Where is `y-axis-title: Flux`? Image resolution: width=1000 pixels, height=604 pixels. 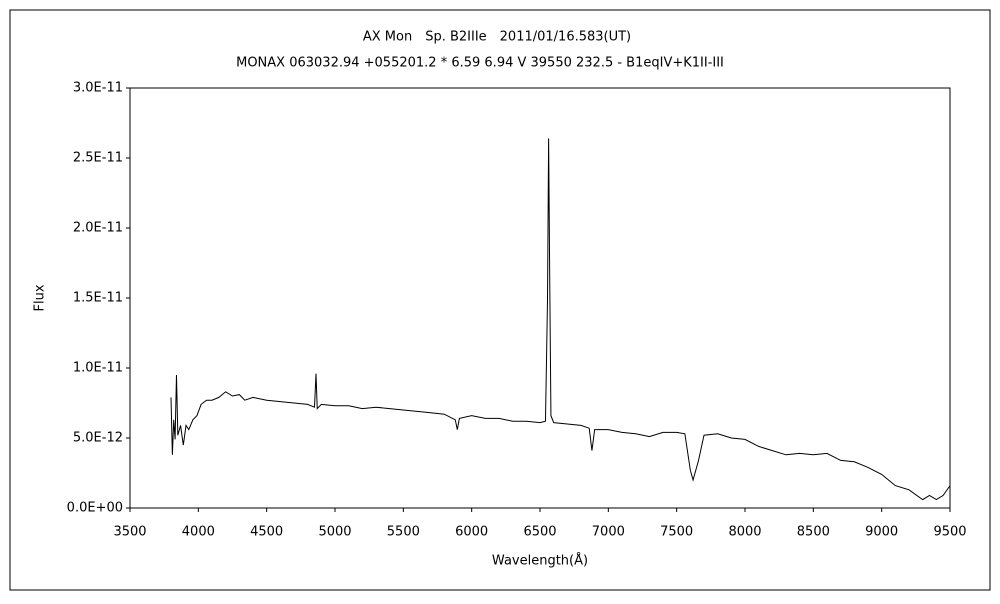
y-axis-title: Flux is located at coordinates (40, 297).